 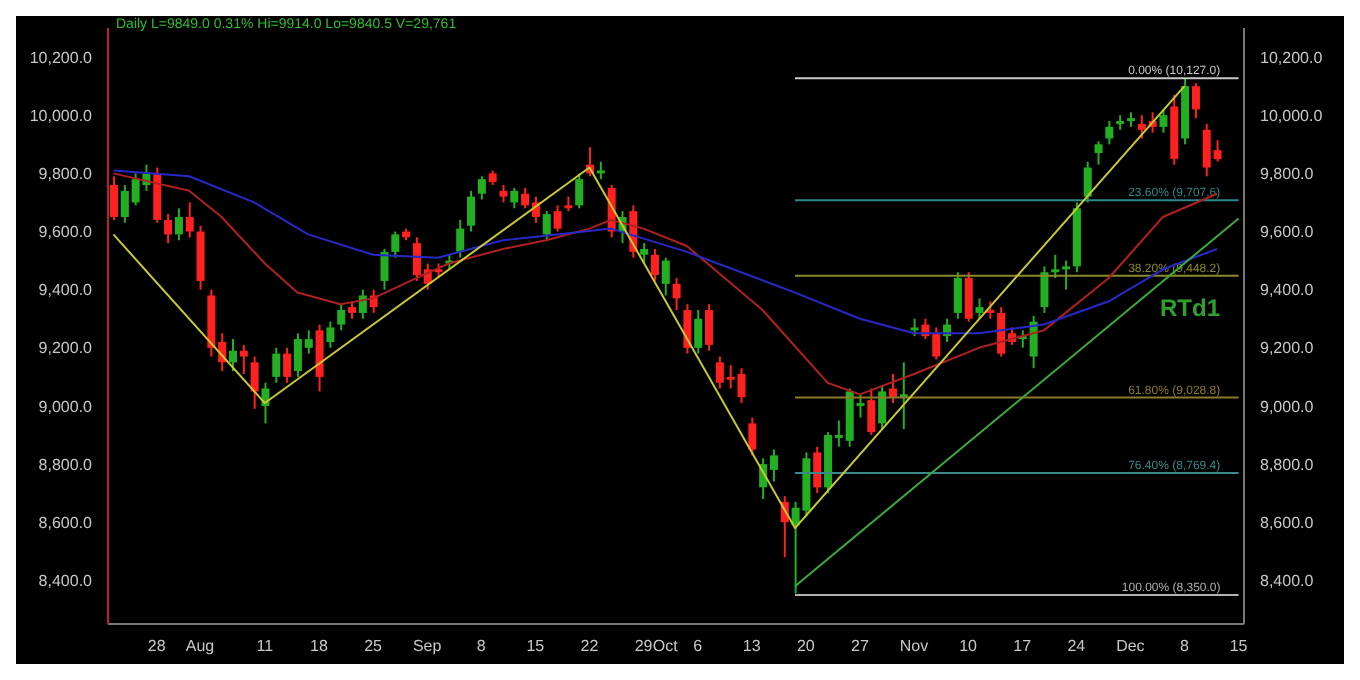 I want to click on x-tick-label: 17, so click(x=1023, y=646).